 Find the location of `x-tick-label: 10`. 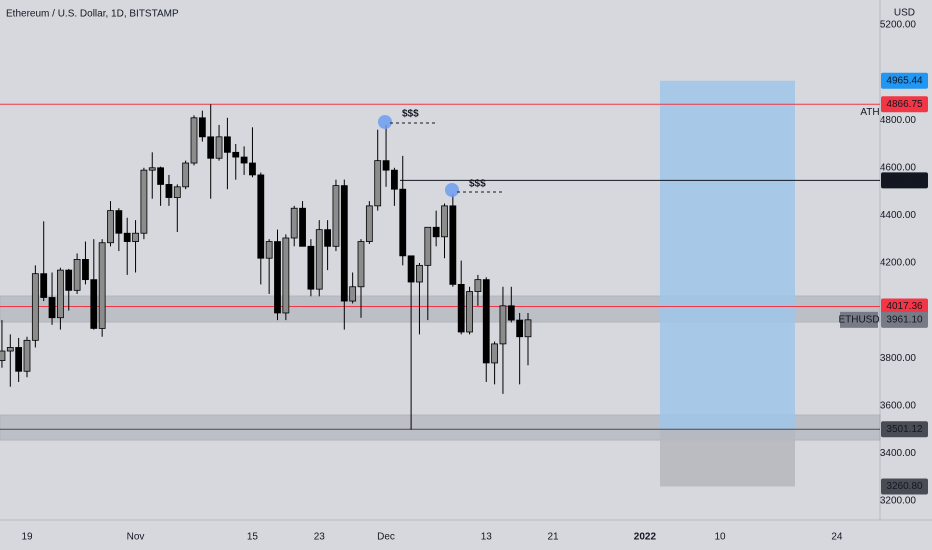

x-tick-label: 10 is located at coordinates (720, 537).